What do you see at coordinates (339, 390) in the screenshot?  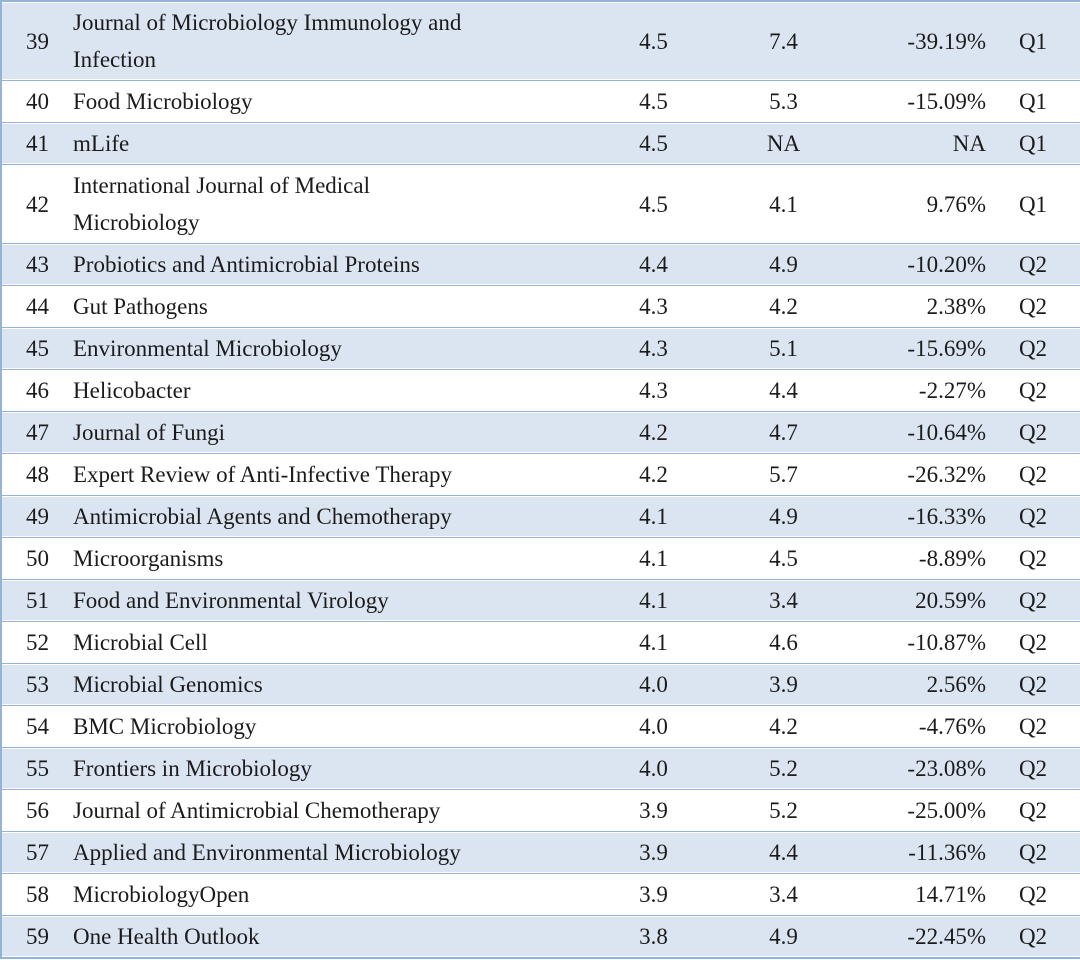 I see `journal-name-cell: Helicobacter` at bounding box center [339, 390].